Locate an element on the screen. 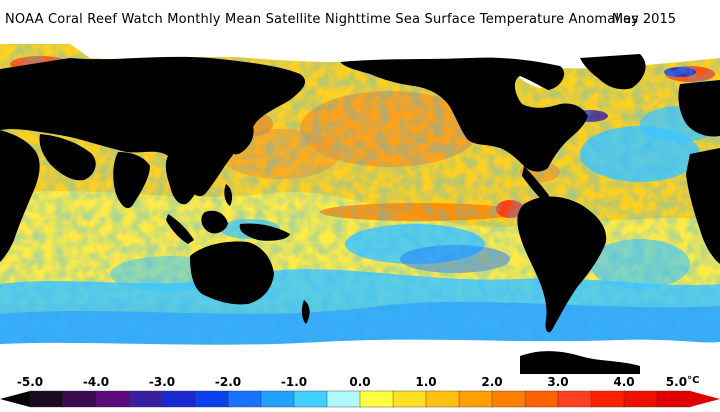 This screenshot has width=720, height=412. colorbar-unit: °C is located at coordinates (693, 380).